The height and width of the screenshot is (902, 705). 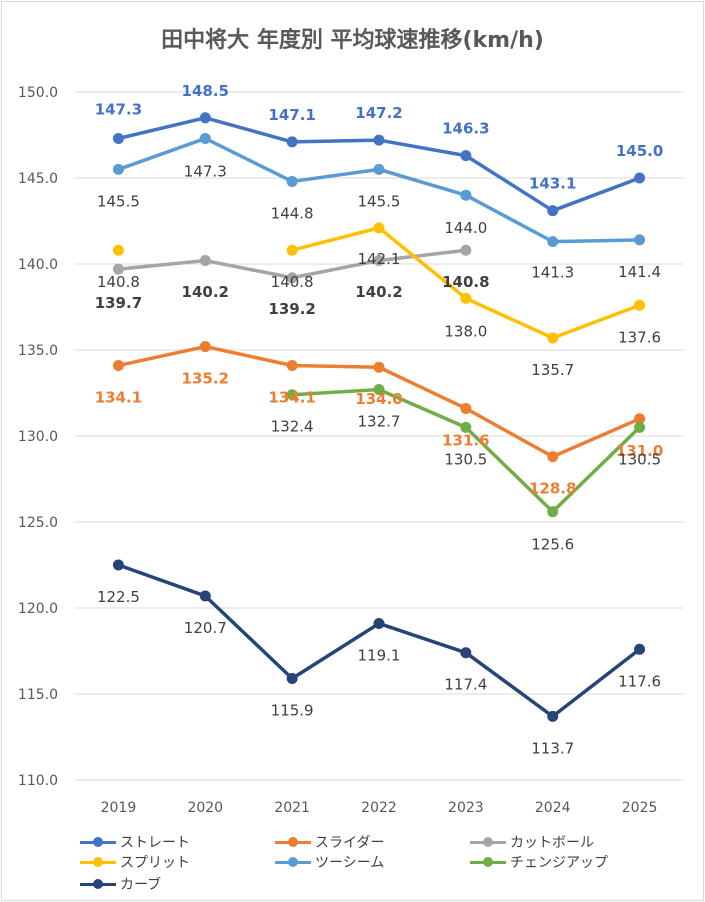 I want to click on data-label: 120.7, so click(x=205, y=628).